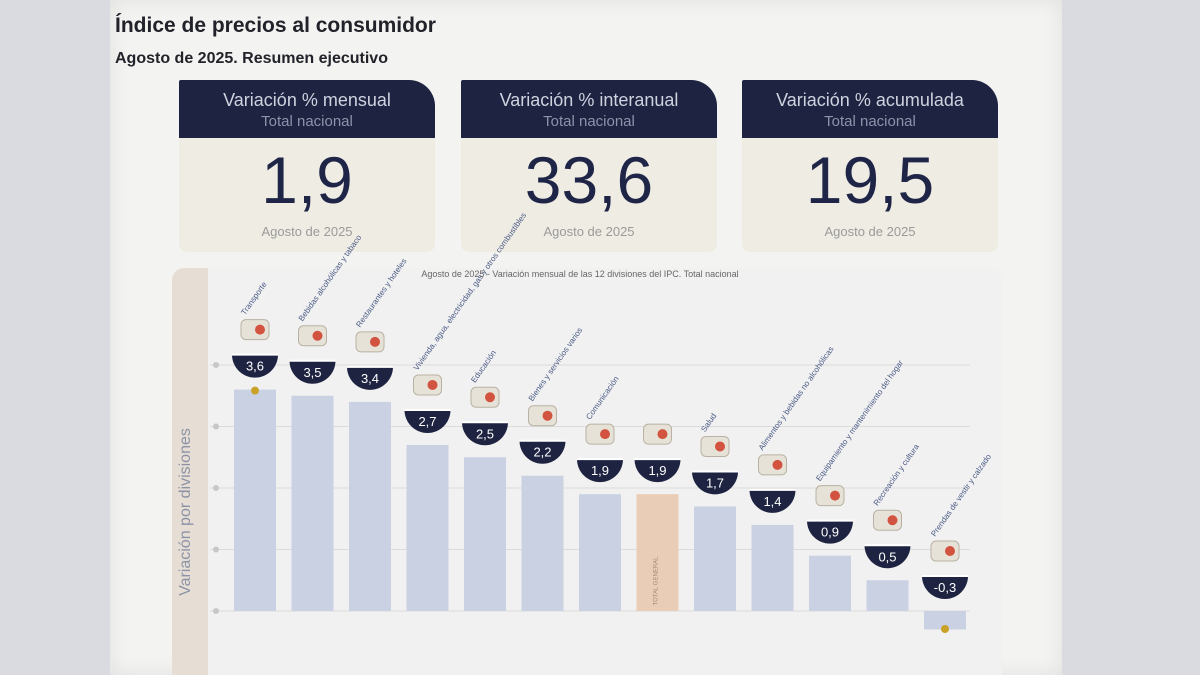 The image size is (1200, 675). What do you see at coordinates (859, 420) in the screenshot?
I see `category-label: Equipamiento y mantenimiento del hogar` at bounding box center [859, 420].